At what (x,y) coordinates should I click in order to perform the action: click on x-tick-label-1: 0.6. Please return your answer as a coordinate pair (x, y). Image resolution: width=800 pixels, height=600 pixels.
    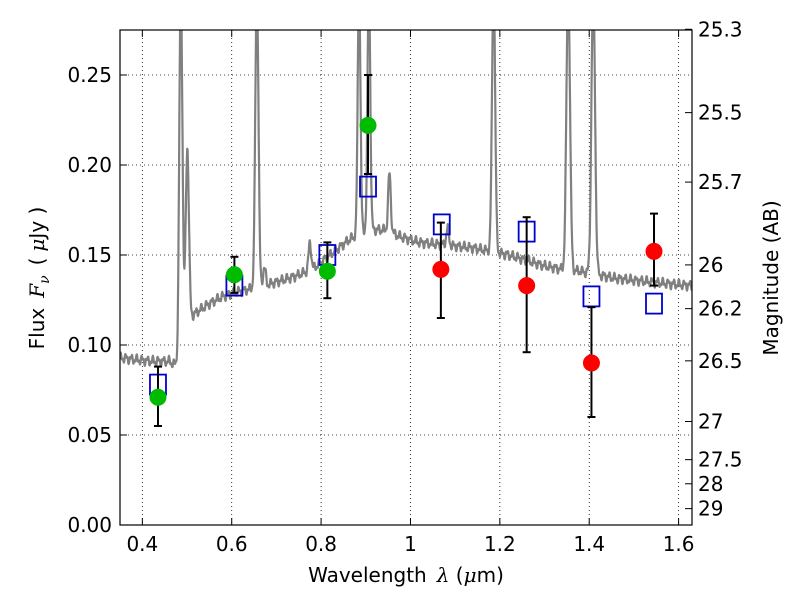
    Looking at the image, I should click on (232, 544).